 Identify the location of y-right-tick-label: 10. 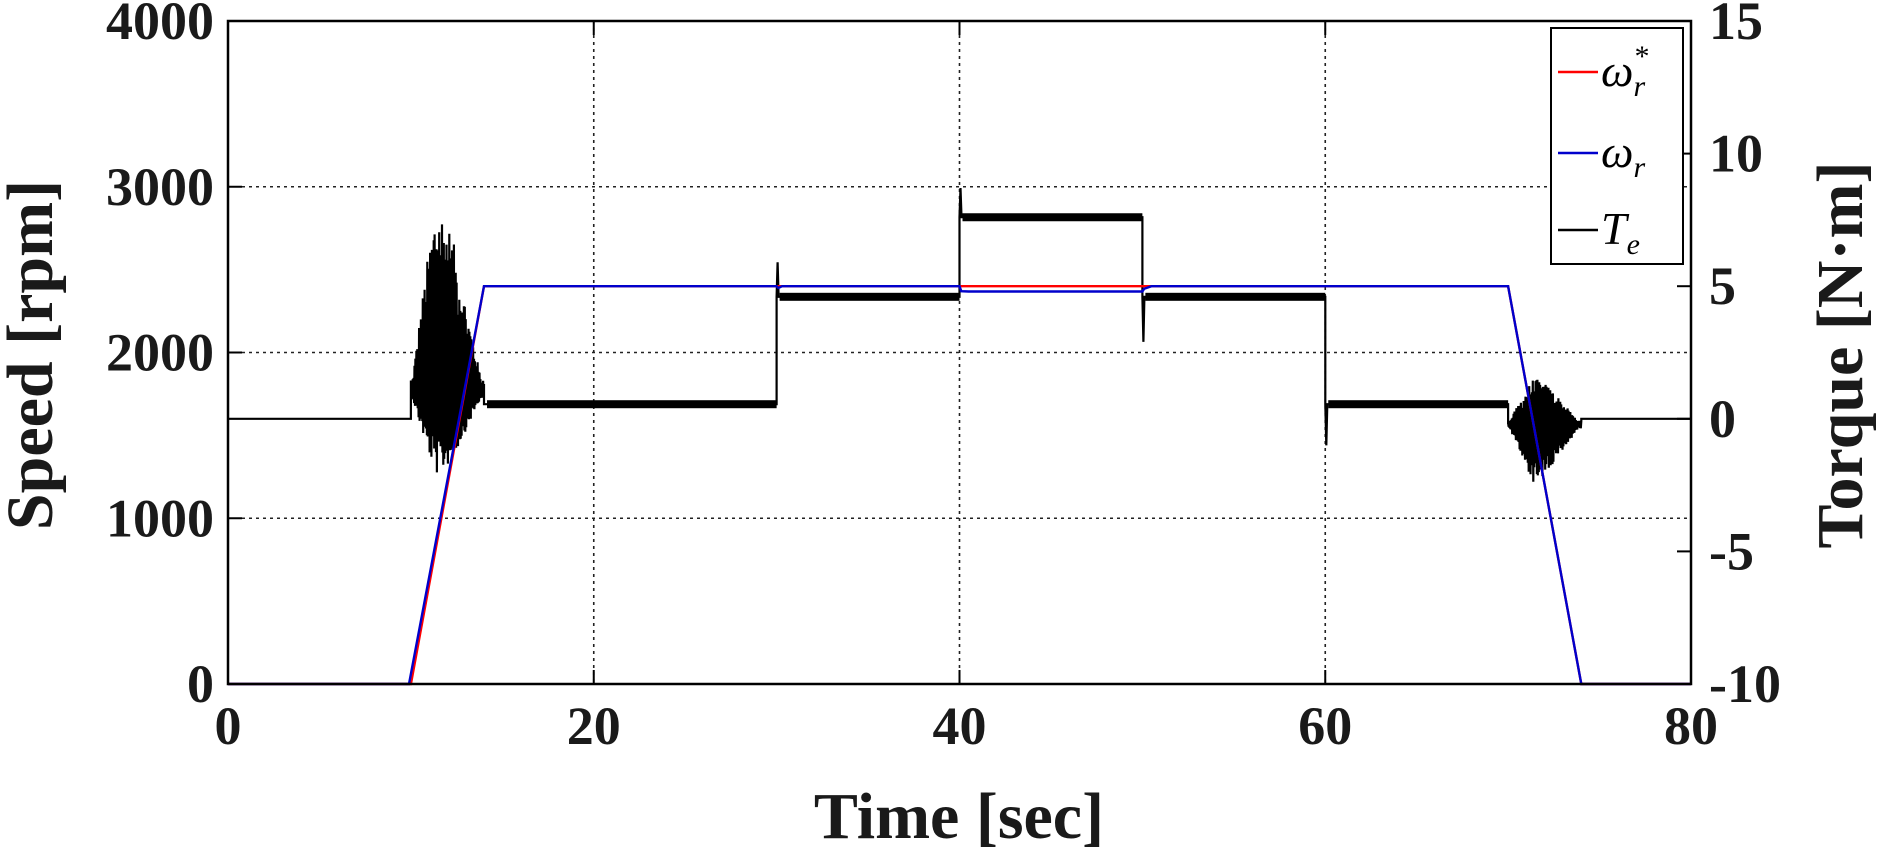
(1736, 154).